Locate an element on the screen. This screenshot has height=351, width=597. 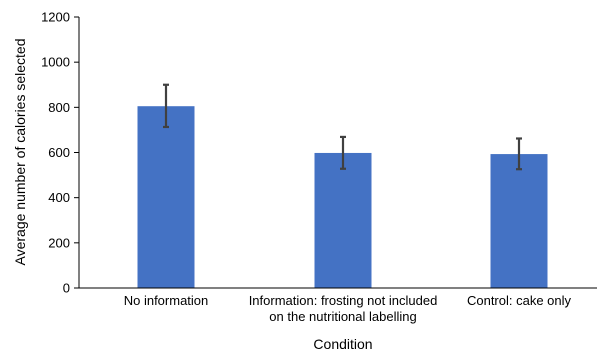
y-axis-ticks: 0 200 400 600 800 1000 1200 is located at coordinates (60, 153).